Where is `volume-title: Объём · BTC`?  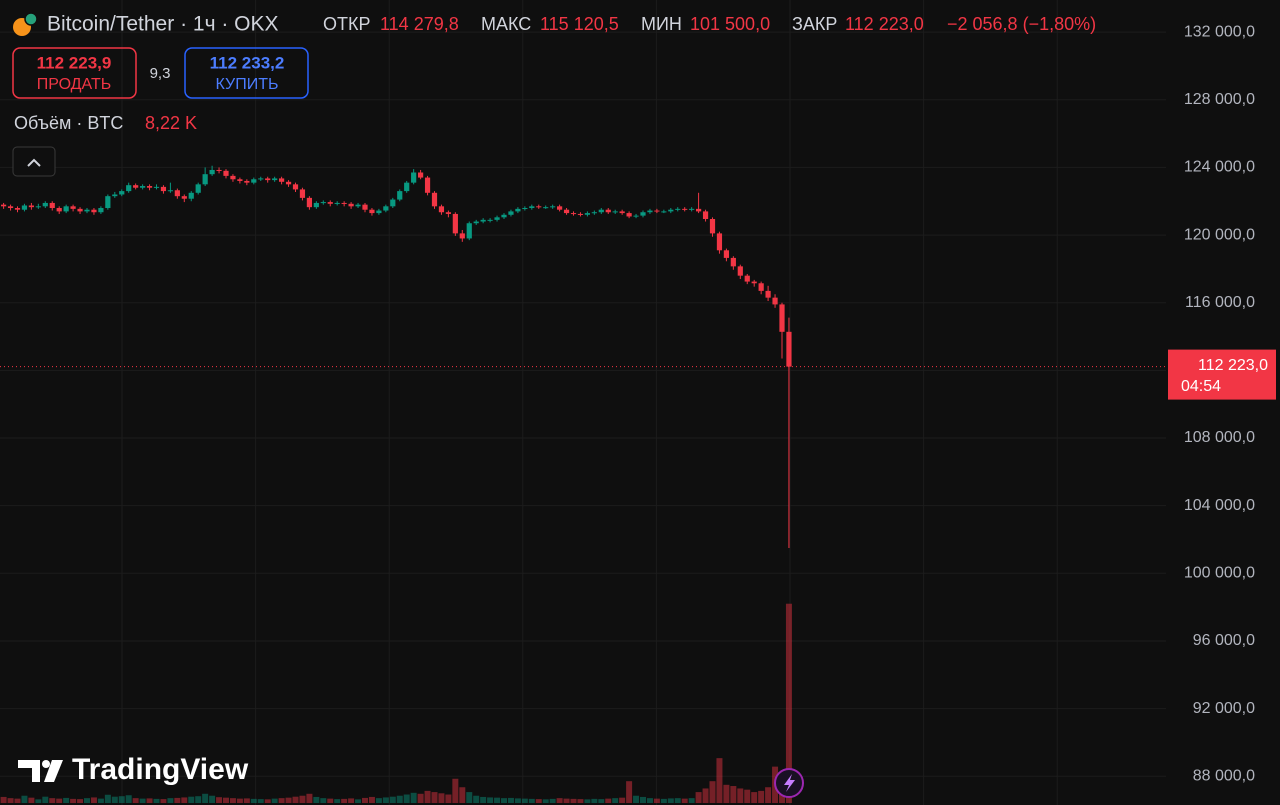
volume-title: Объём · BTC is located at coordinates (68, 123).